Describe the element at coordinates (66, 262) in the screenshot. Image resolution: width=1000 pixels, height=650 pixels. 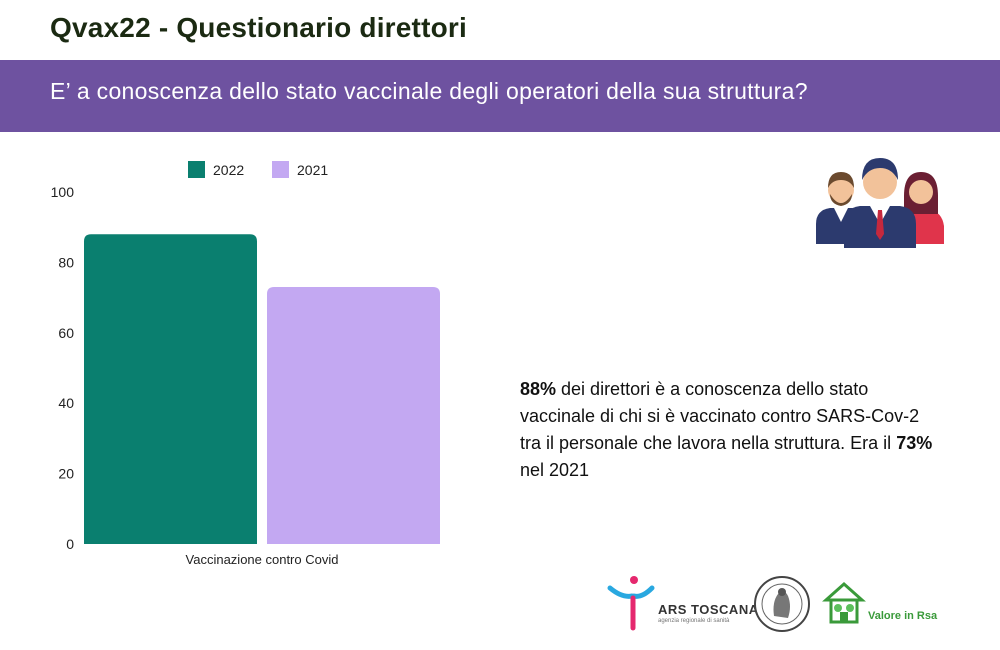
I see `y-tick-label: 80` at that location.